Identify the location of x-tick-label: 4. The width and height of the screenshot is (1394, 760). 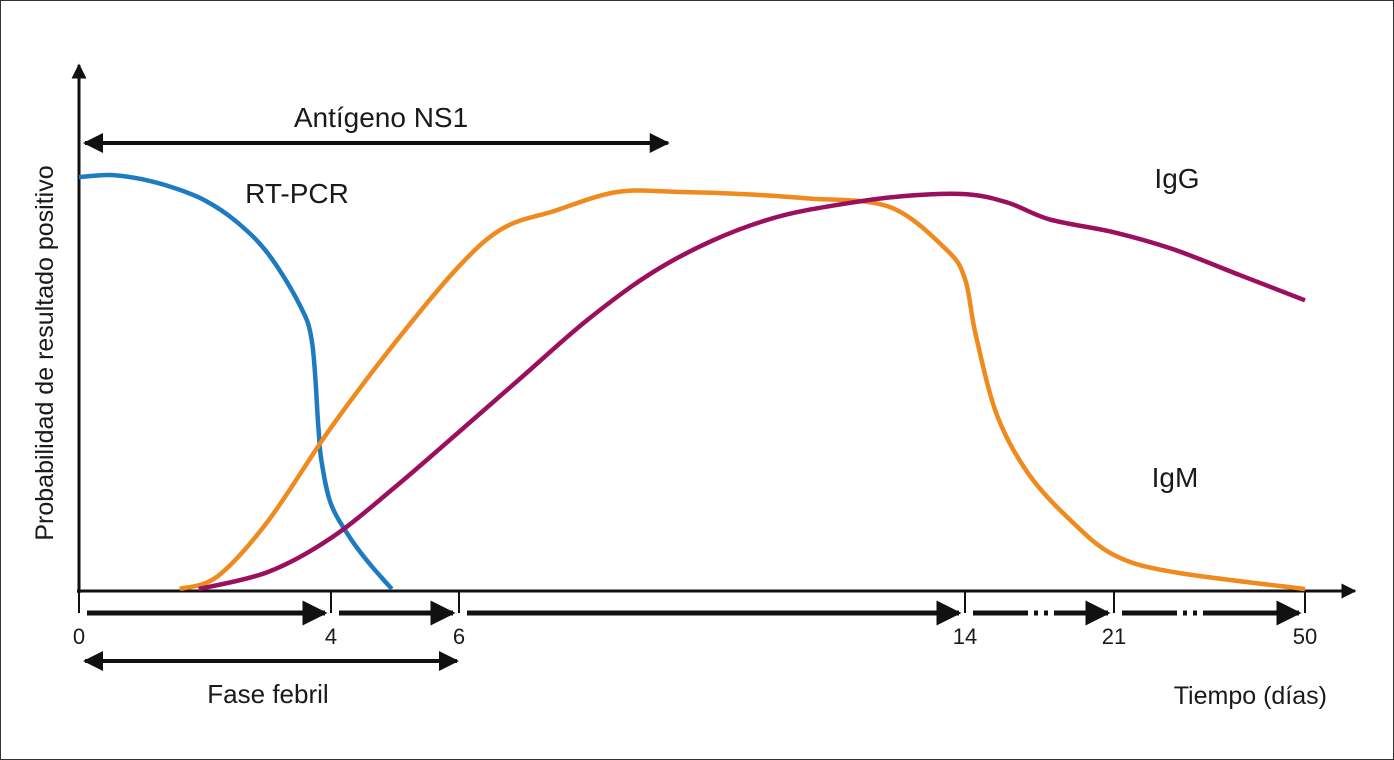
(331, 636).